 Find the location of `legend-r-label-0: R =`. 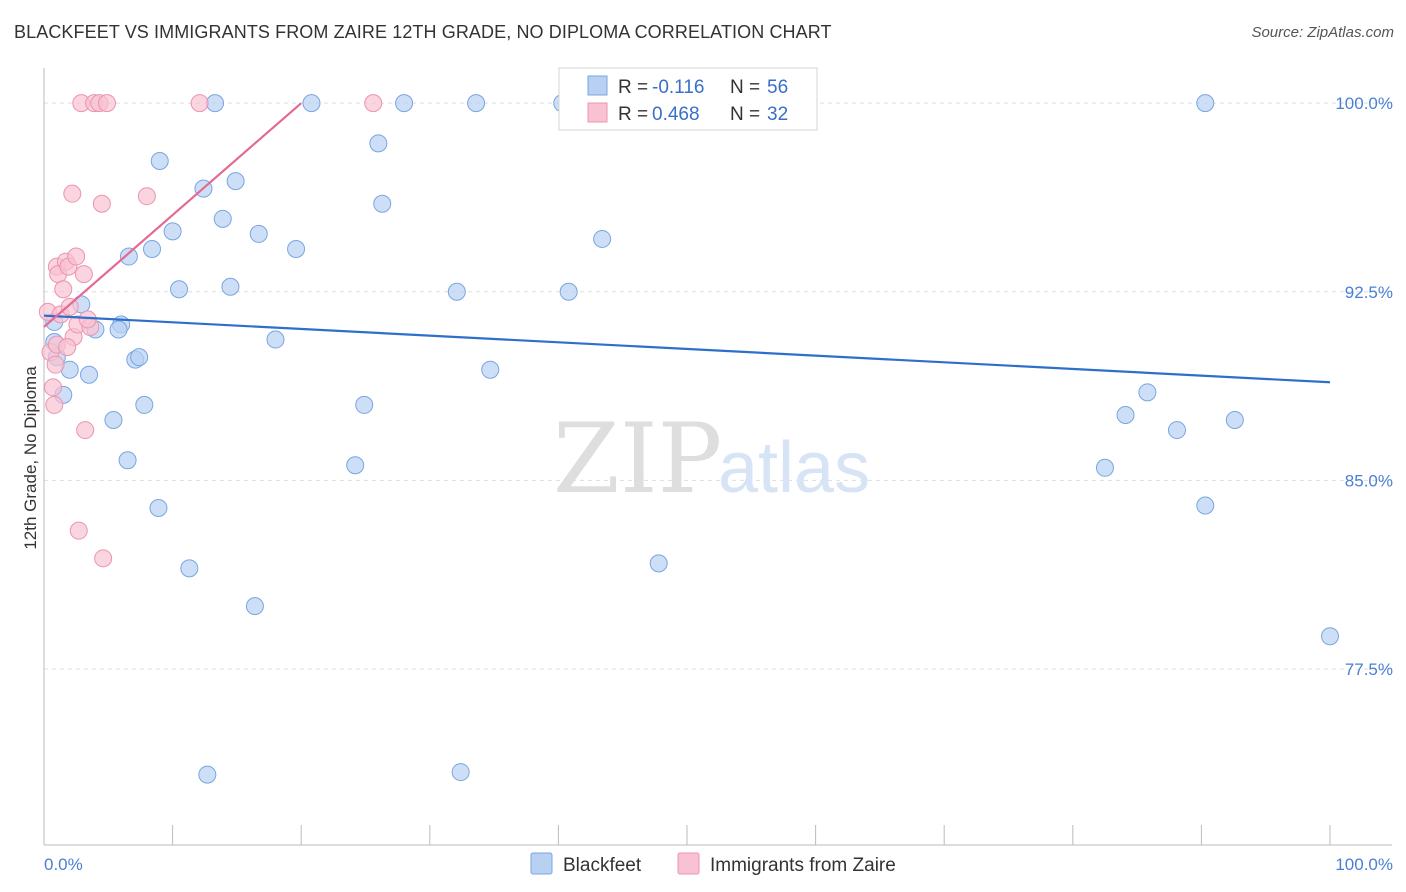

legend-r-label-0: R = is located at coordinates (633, 87).